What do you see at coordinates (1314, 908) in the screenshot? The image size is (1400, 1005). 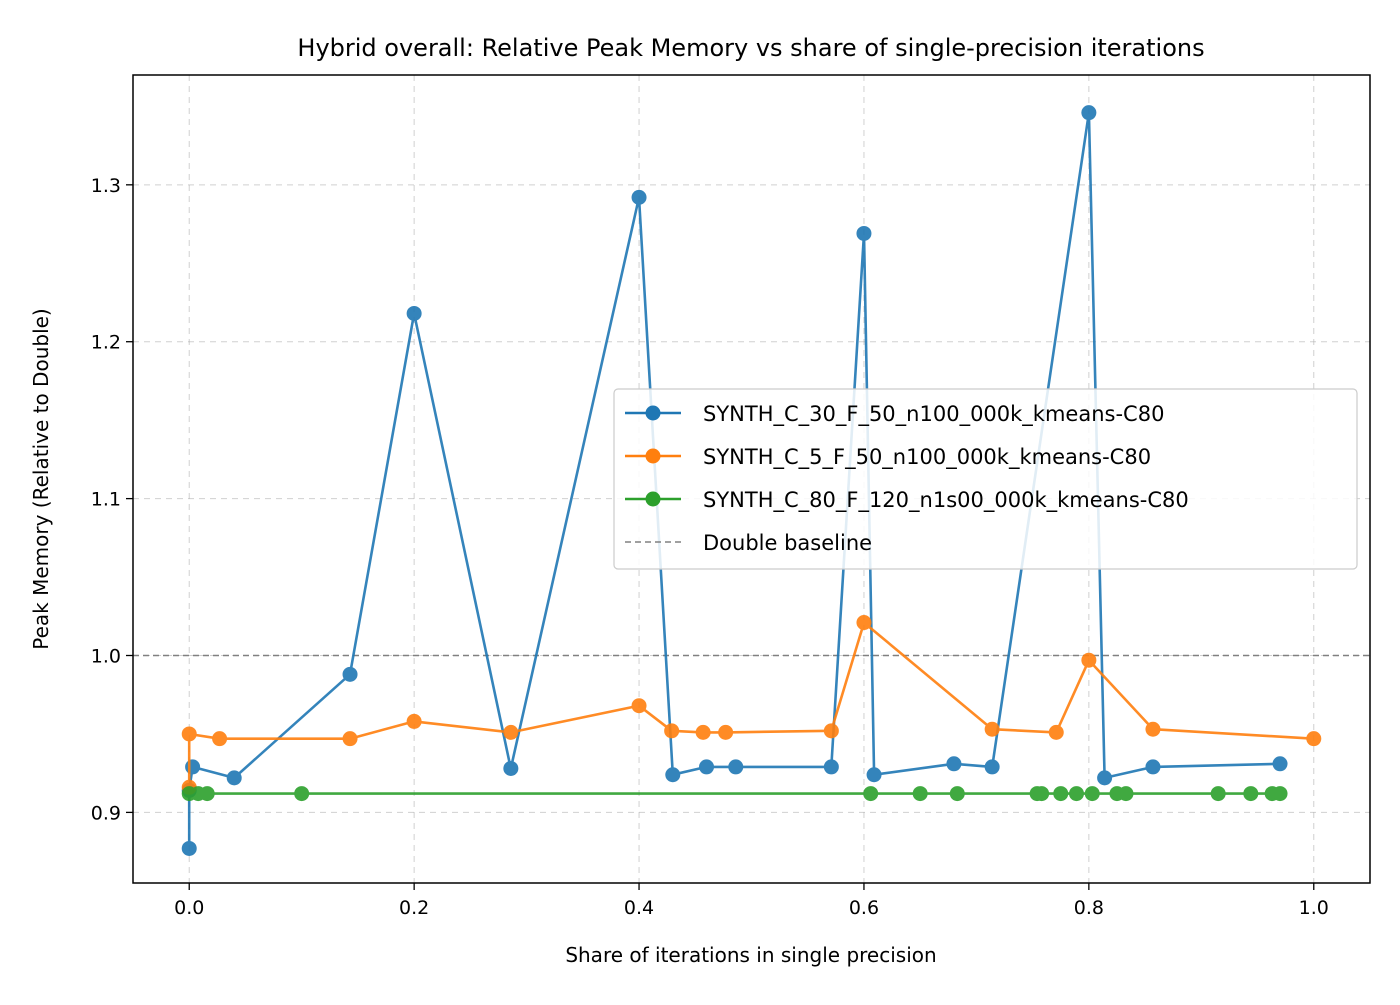 I see `x-tick-label: 1.0` at bounding box center [1314, 908].